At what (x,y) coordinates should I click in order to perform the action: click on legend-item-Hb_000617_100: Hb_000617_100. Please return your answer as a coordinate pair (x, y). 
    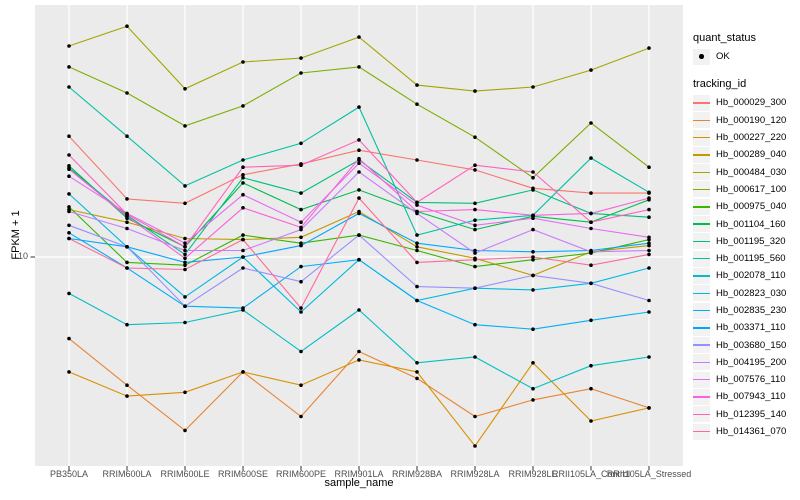
    Looking at the image, I should click on (746, 189).